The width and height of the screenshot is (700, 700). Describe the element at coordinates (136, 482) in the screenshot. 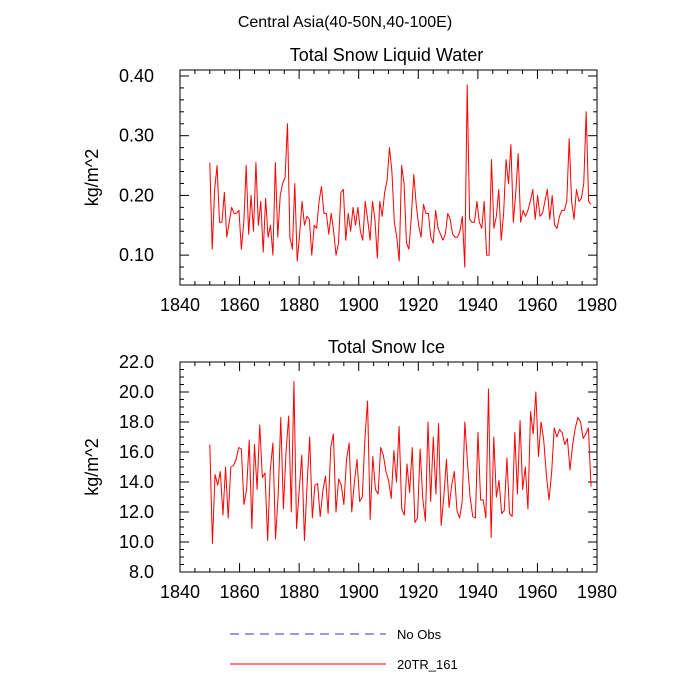

I see `y-tick-label: 14.0` at that location.